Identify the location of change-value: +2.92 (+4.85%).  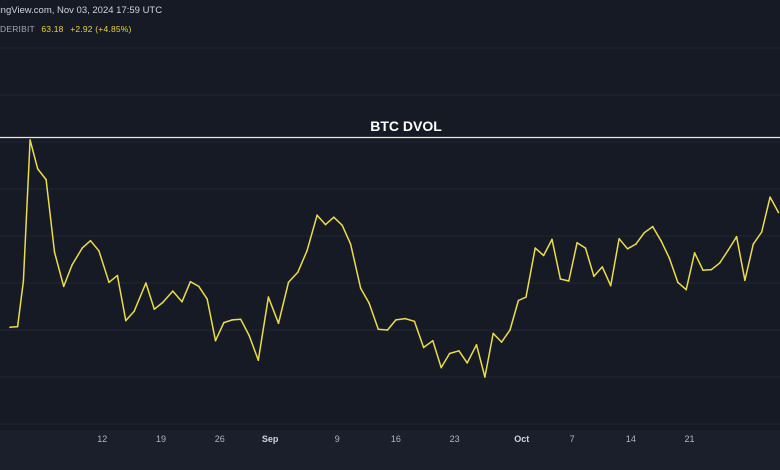
(101, 29).